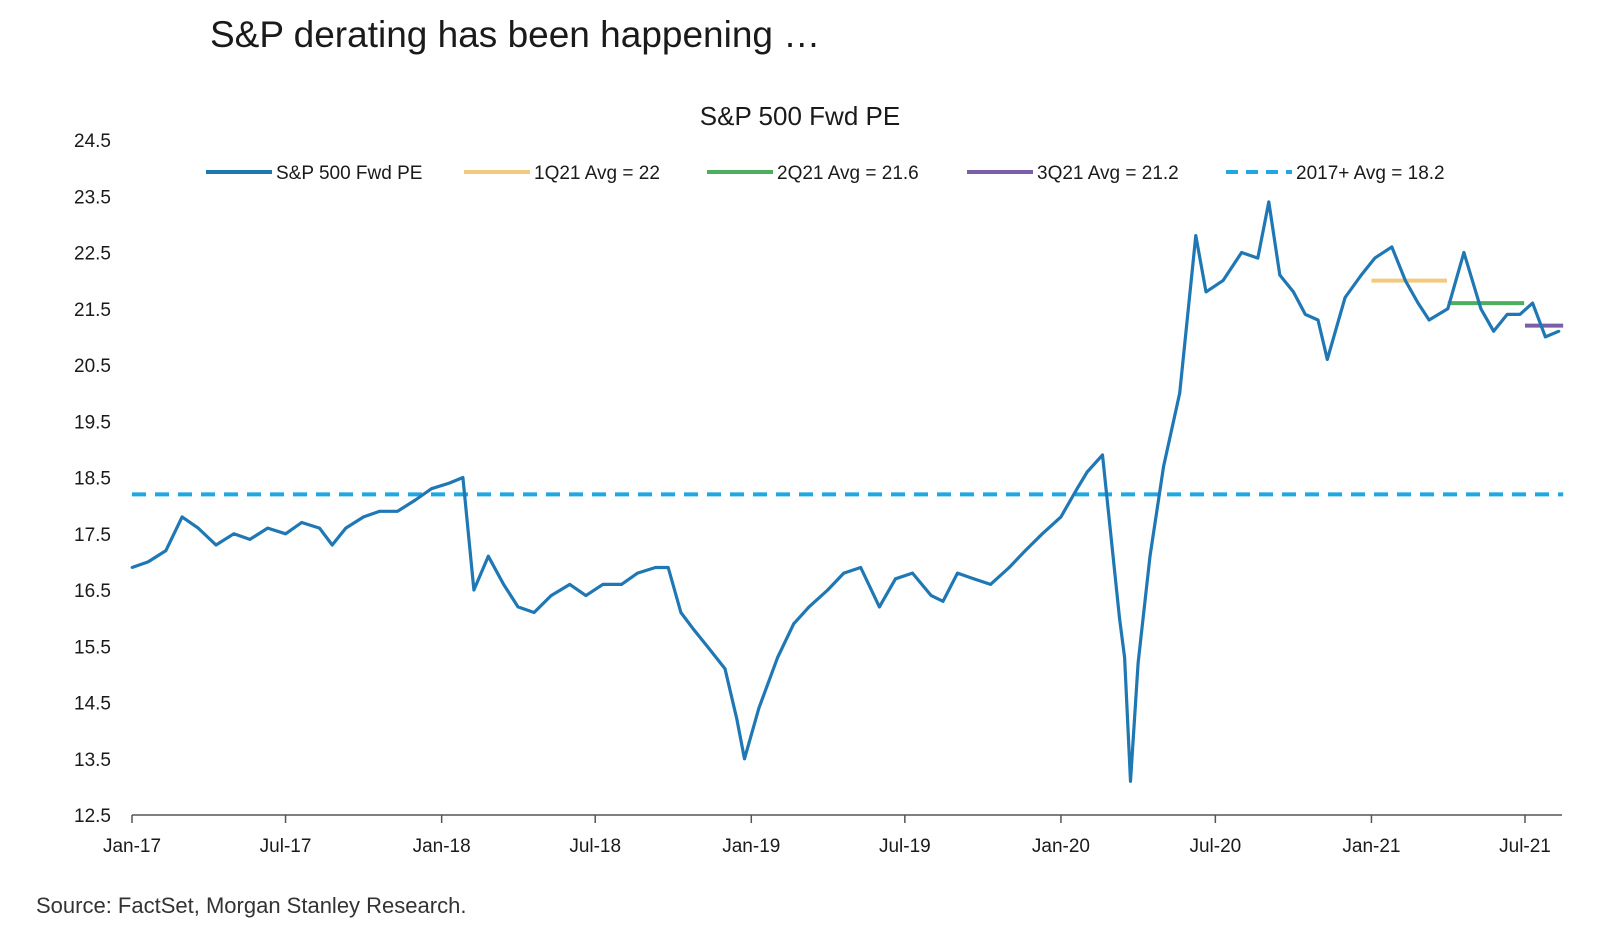 The width and height of the screenshot is (1605, 946). I want to click on x-tick-label: Jan-19, so click(751, 846).